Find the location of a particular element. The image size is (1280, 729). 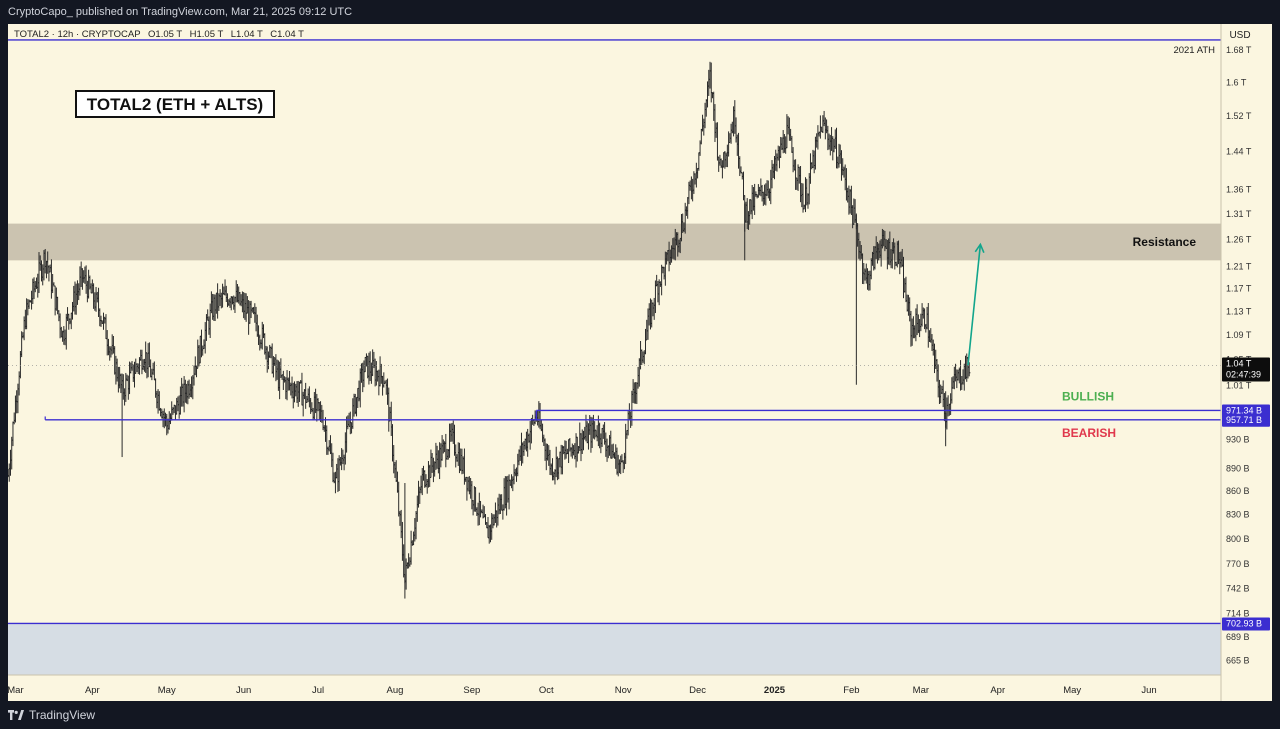

level-702-tag: 702.93 B is located at coordinates (1246, 624).